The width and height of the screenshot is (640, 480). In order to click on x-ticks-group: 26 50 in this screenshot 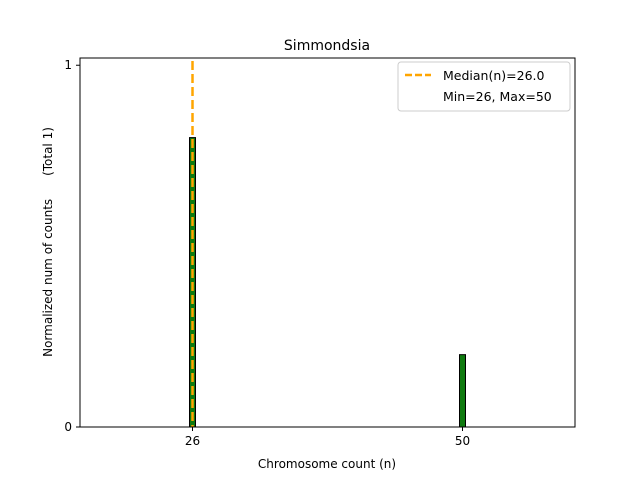, I will do `click(327, 437)`.